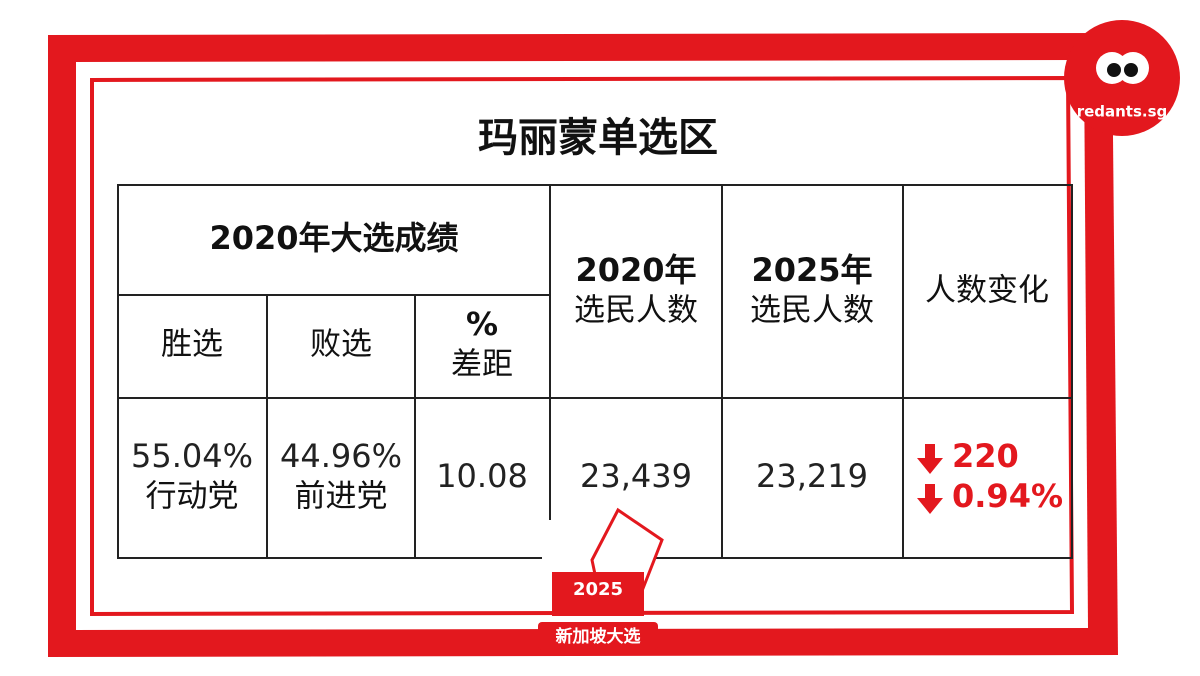 This screenshot has height=676, width=1200. I want to click on logo-text: redants.sg, so click(1122, 112).